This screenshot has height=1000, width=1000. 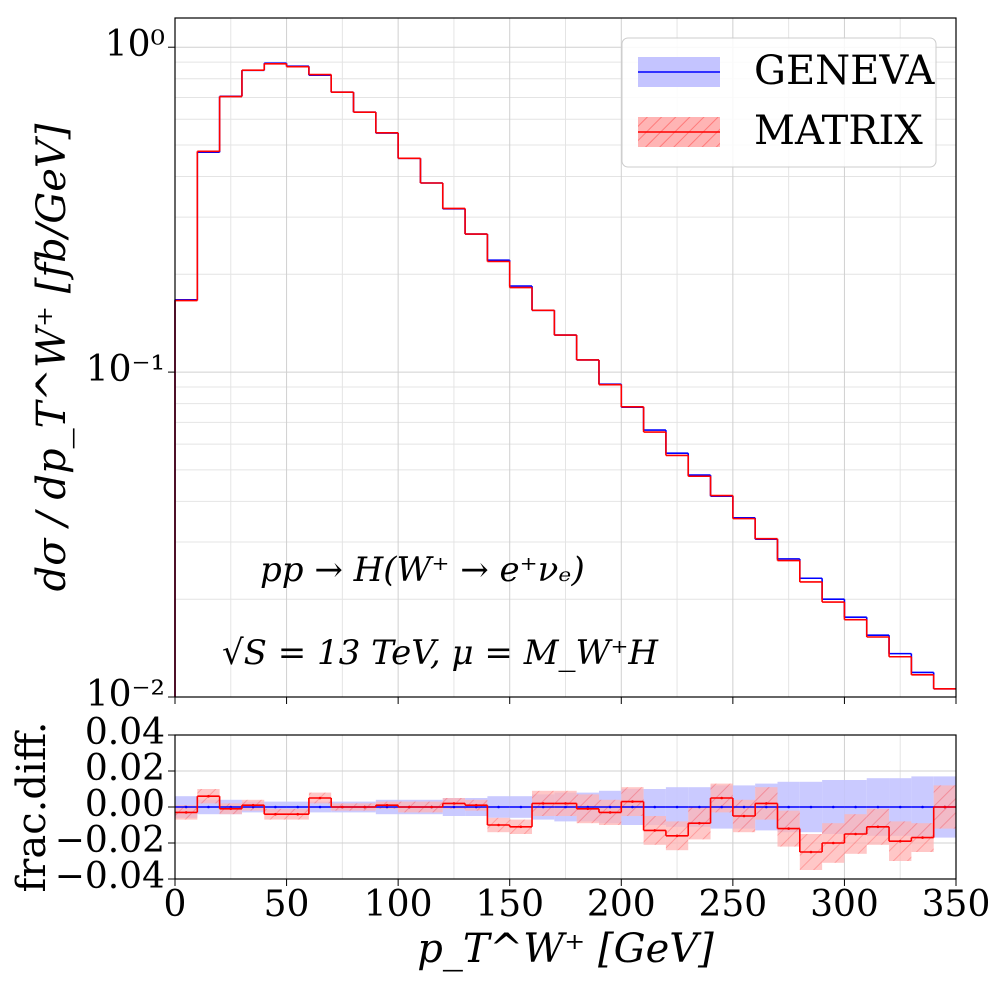 What do you see at coordinates (956, 904) in the screenshot?
I see `x-tick-label: 350` at bounding box center [956, 904].